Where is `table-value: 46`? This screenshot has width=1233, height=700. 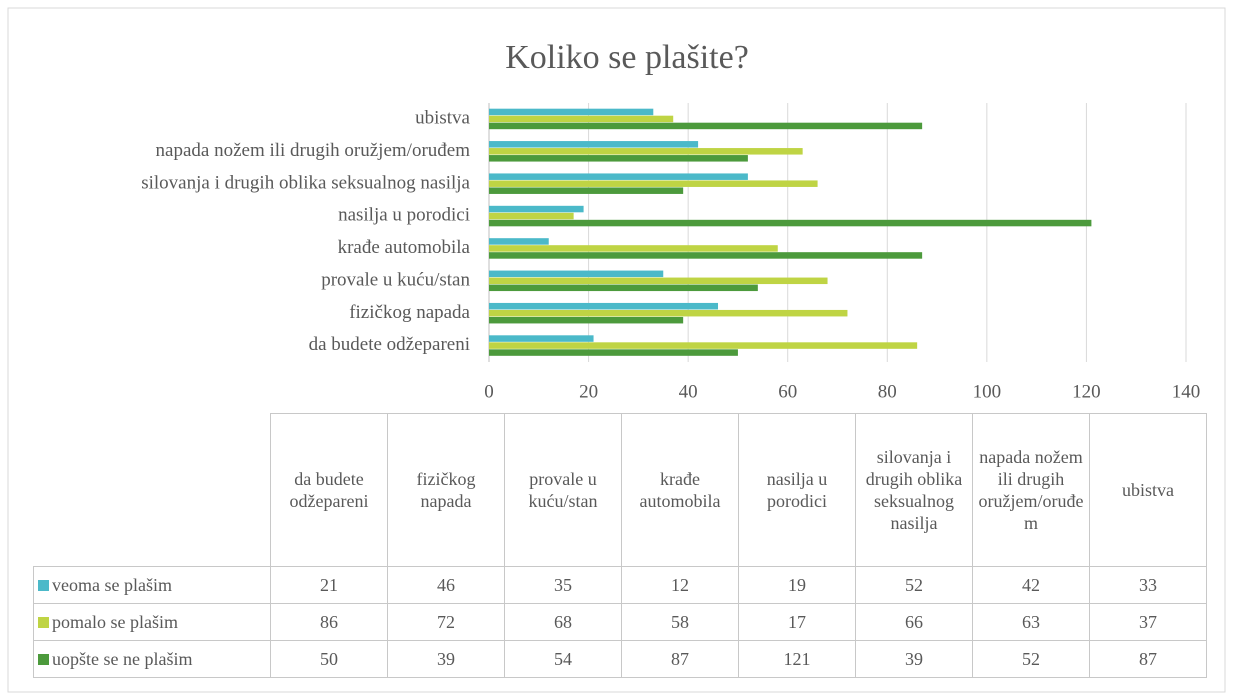 table-value: 46 is located at coordinates (446, 585).